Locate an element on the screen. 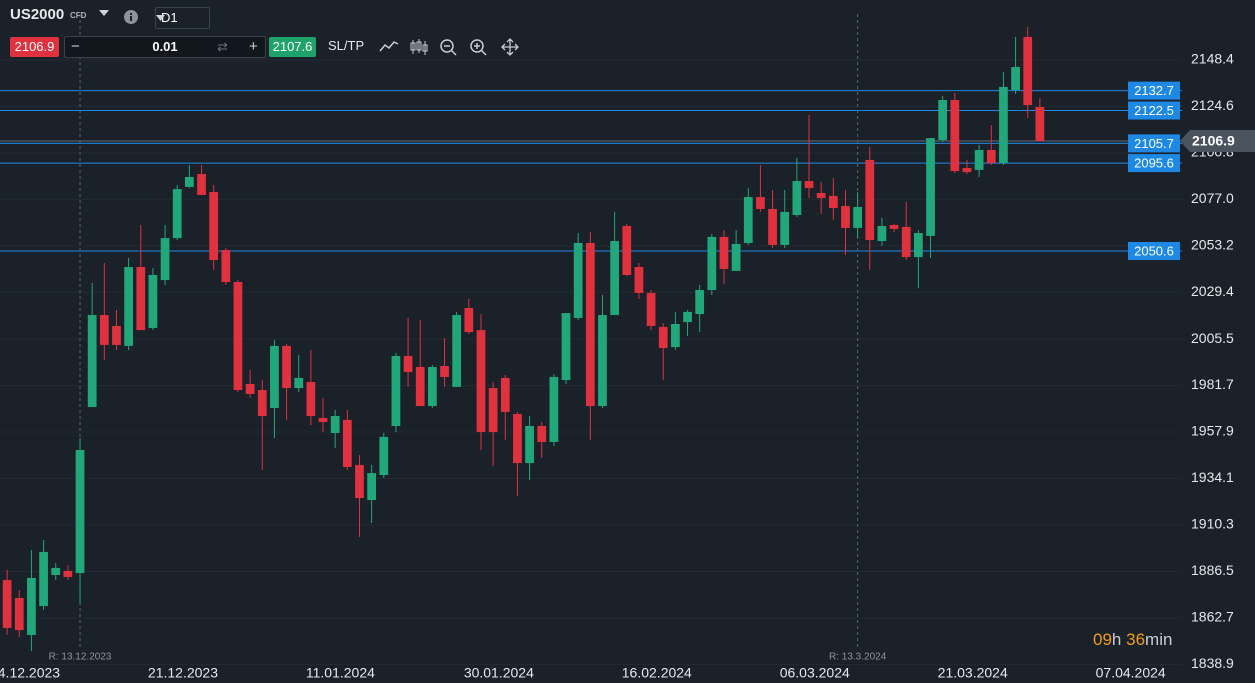  y-tick-label: 1981.7 is located at coordinates (1212, 384).